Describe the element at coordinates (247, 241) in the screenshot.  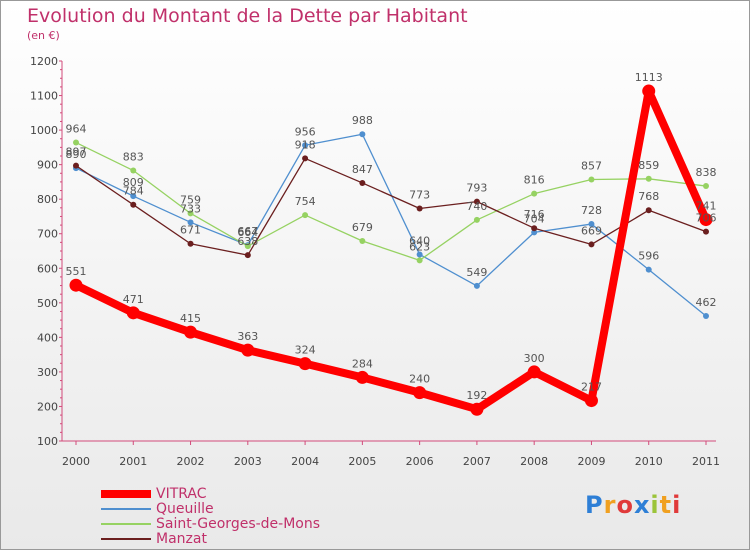
I see `data-label: 638` at that location.